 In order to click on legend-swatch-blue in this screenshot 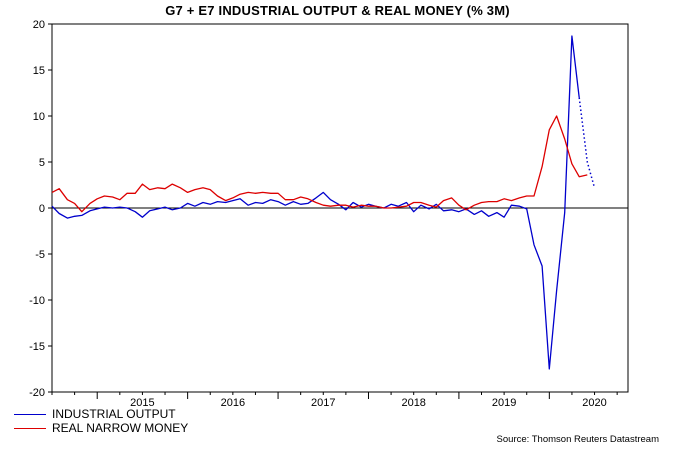, I will do `click(30, 414)`.